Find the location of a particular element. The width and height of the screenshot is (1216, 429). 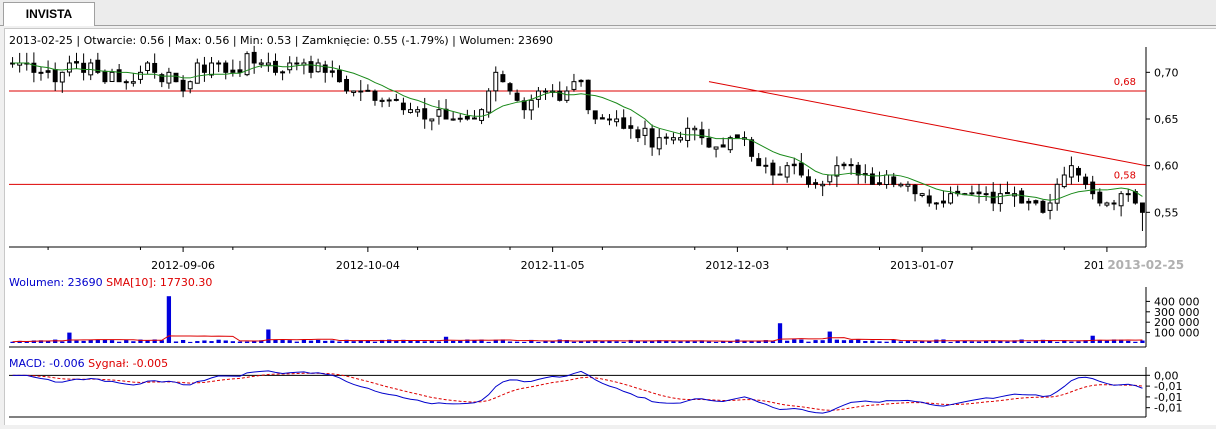

tab-invista: INVISTA is located at coordinates (49, 14).